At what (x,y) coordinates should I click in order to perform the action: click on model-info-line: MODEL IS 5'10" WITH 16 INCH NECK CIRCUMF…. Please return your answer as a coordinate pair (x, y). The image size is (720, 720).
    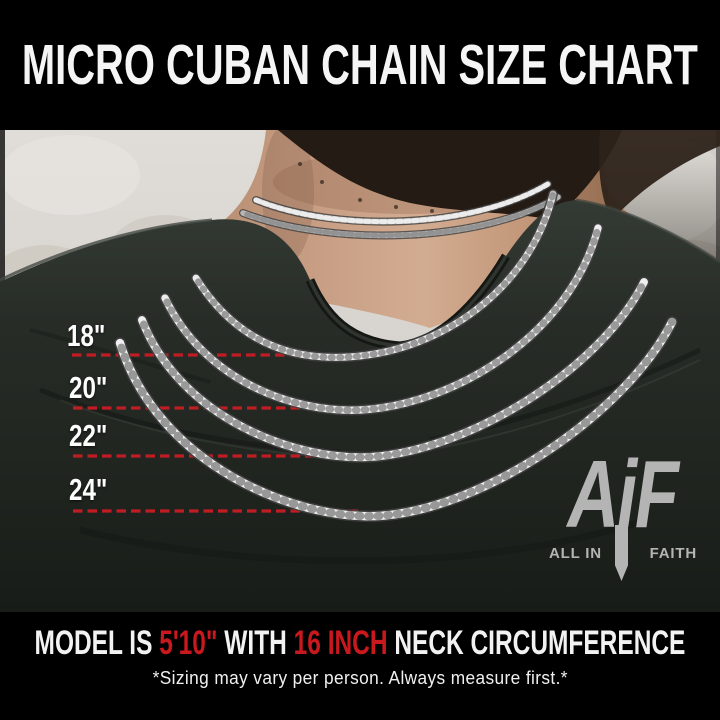
    Looking at the image, I should click on (360, 643).